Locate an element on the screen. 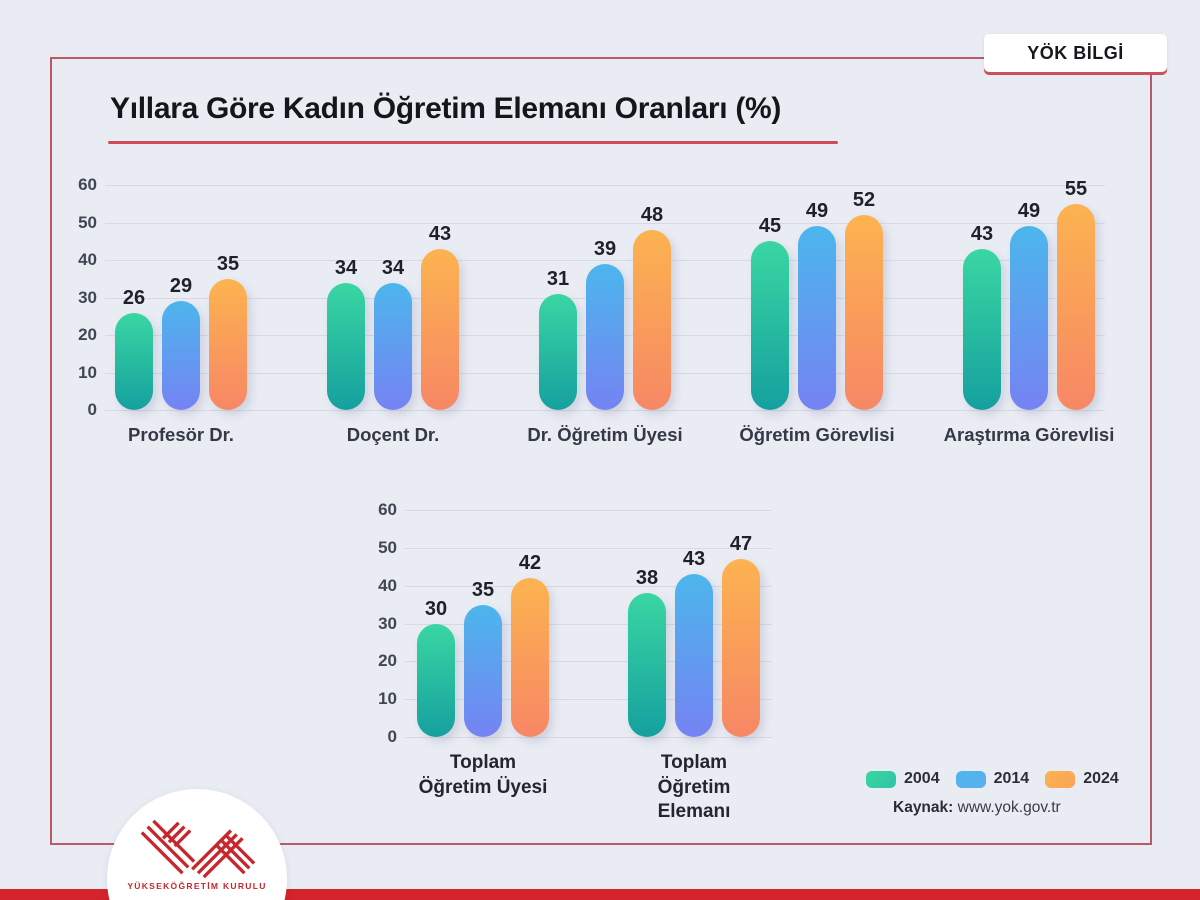  logo-caption: YÜKSEKÖĞRETİM KURULU is located at coordinates (197, 886).